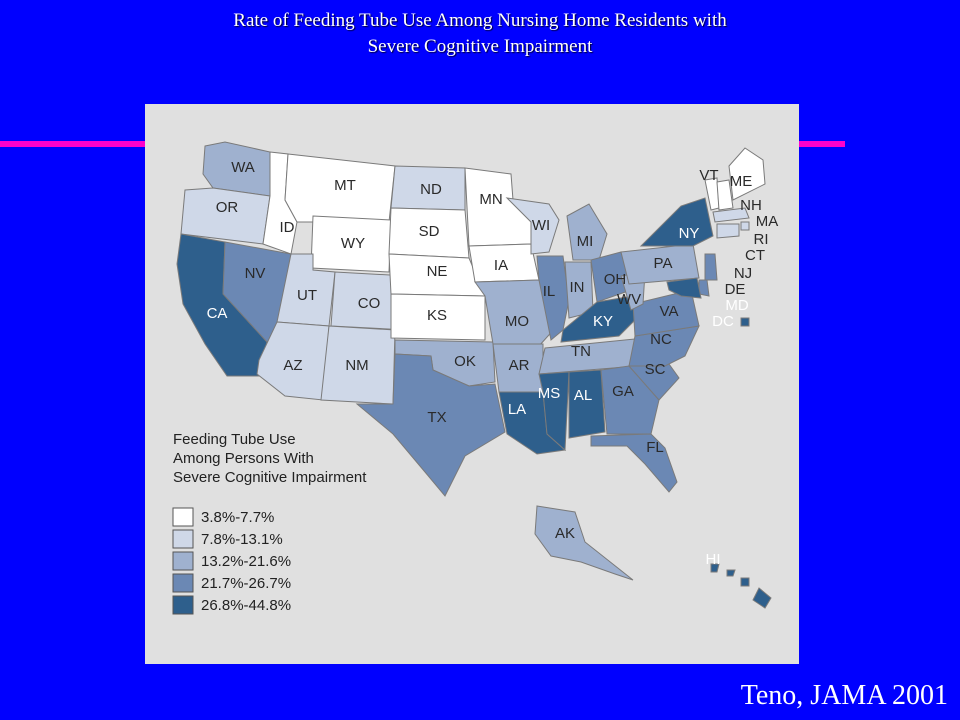 This screenshot has width=960, height=720. What do you see at coordinates (713, 559) in the screenshot?
I see `state-label-hi: HI` at bounding box center [713, 559].